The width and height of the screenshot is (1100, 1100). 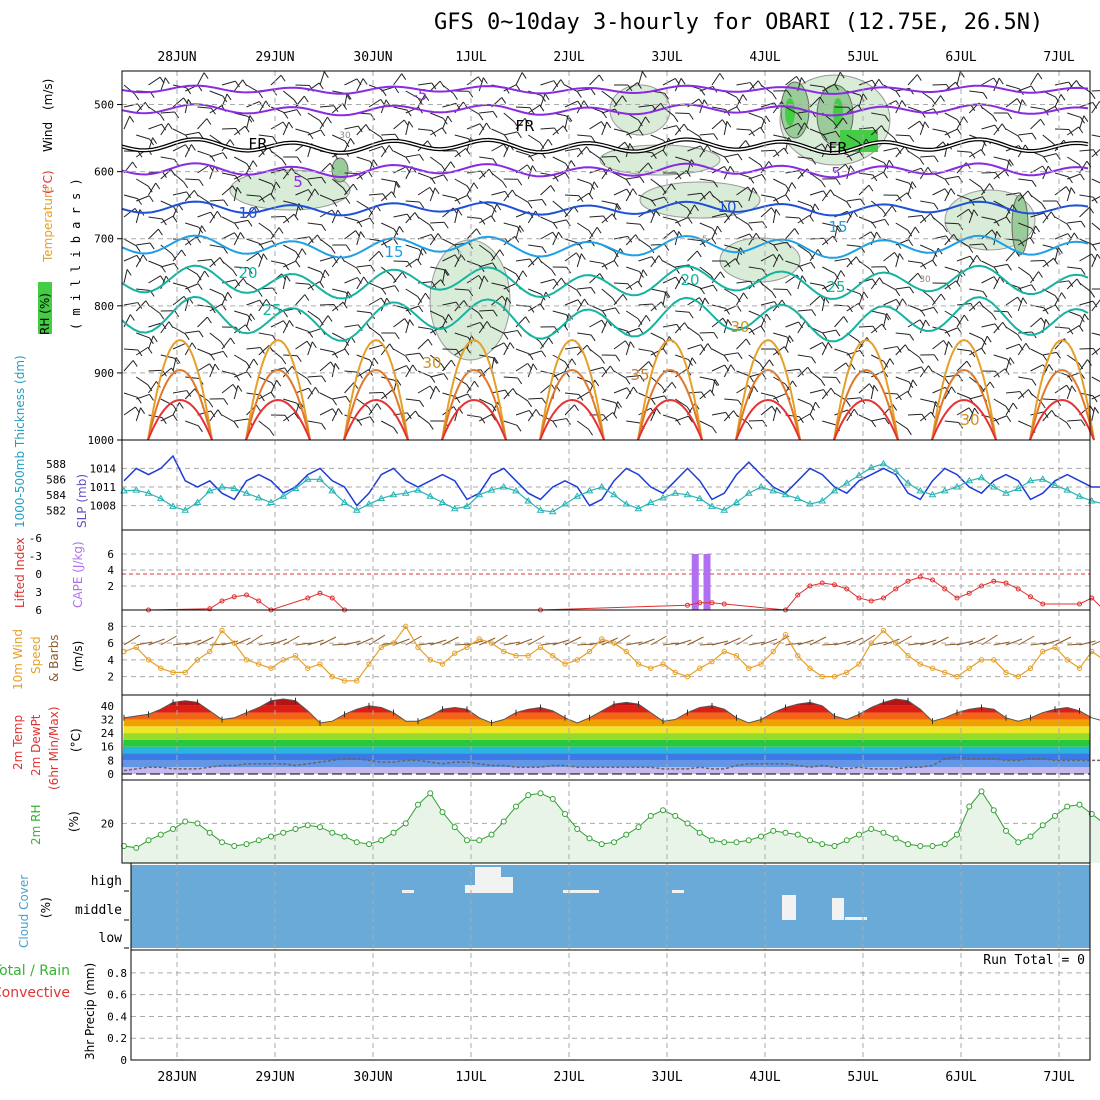 I want to click on rh-shade-area, so click(x=700, y=200).